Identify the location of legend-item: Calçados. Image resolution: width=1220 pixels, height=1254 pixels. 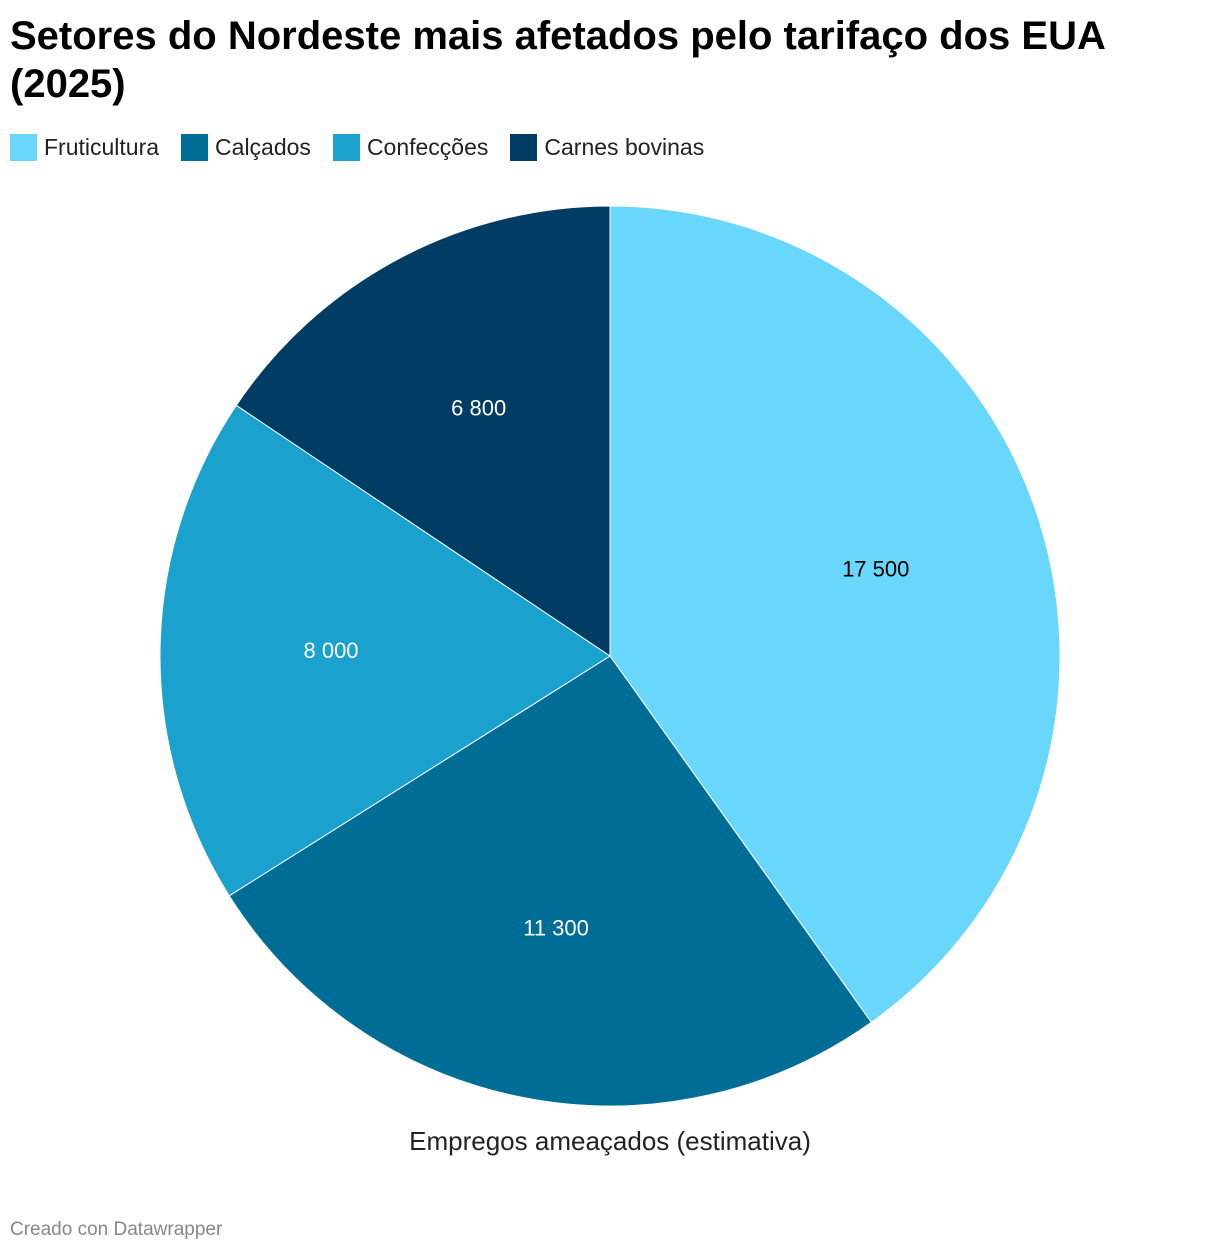
(246, 147).